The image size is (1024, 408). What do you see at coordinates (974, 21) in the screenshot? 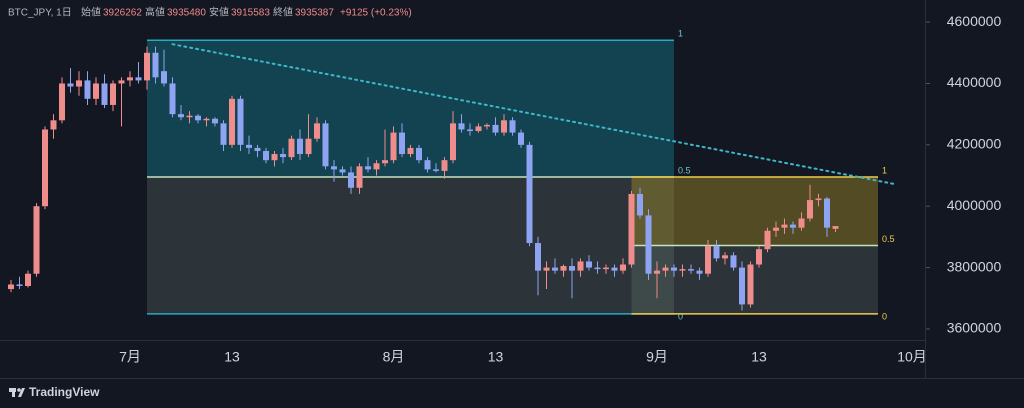
I see `y-tick-label: 4600000` at bounding box center [974, 21].